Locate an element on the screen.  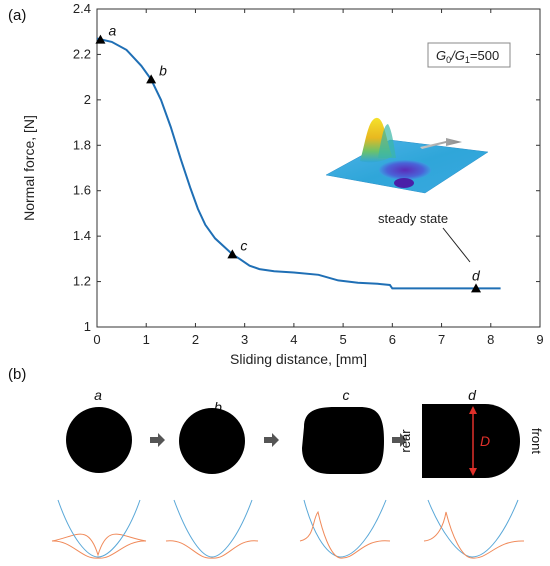
x-tick-label: 9 is located at coordinates (539, 339).